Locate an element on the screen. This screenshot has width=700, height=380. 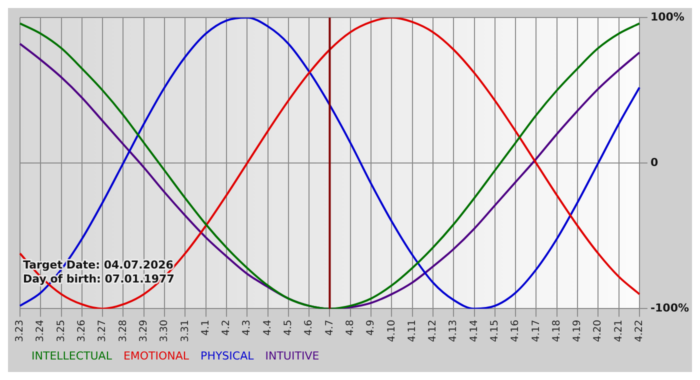
x-tick-label: 4.1 is located at coordinates (206, 328).